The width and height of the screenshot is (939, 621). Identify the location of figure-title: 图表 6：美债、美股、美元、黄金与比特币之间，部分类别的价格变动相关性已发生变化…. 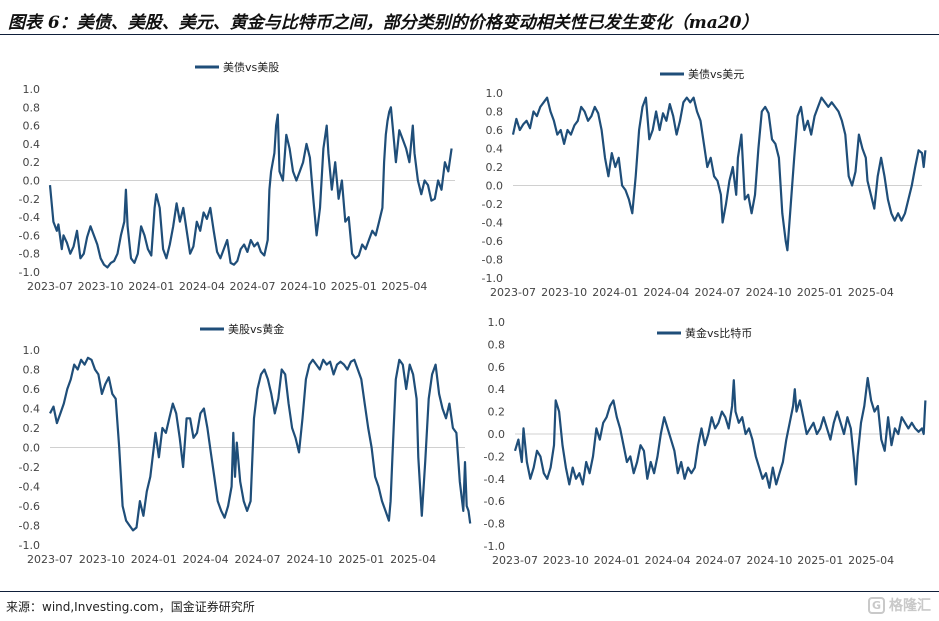
(383, 23).